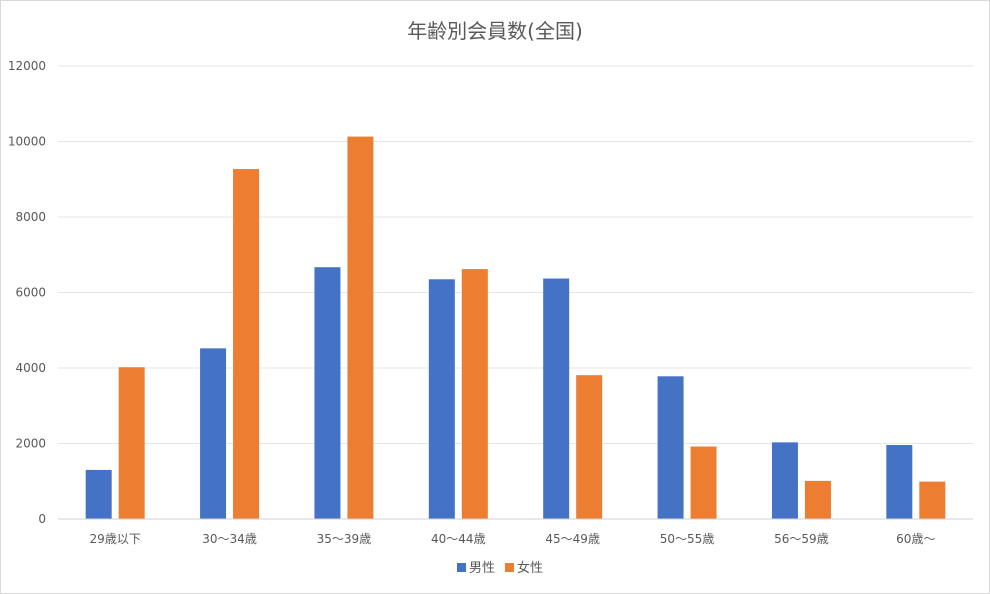  Describe the element at coordinates (344, 539) in the screenshot. I see `x-tick-label: 35〜39歳` at that location.